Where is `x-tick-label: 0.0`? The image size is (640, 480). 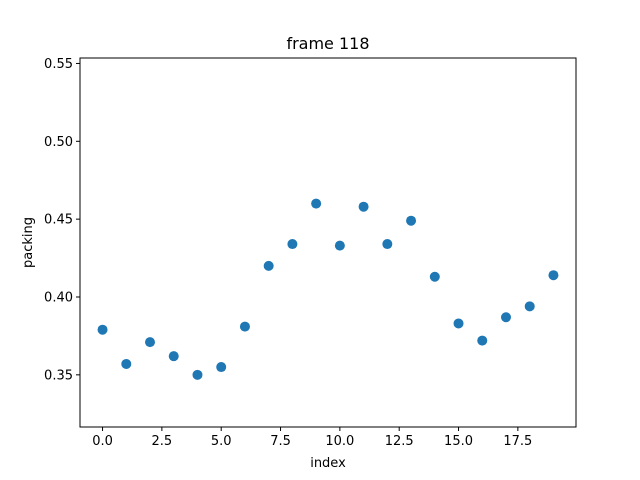 x-tick-label: 0.0 is located at coordinates (102, 441).